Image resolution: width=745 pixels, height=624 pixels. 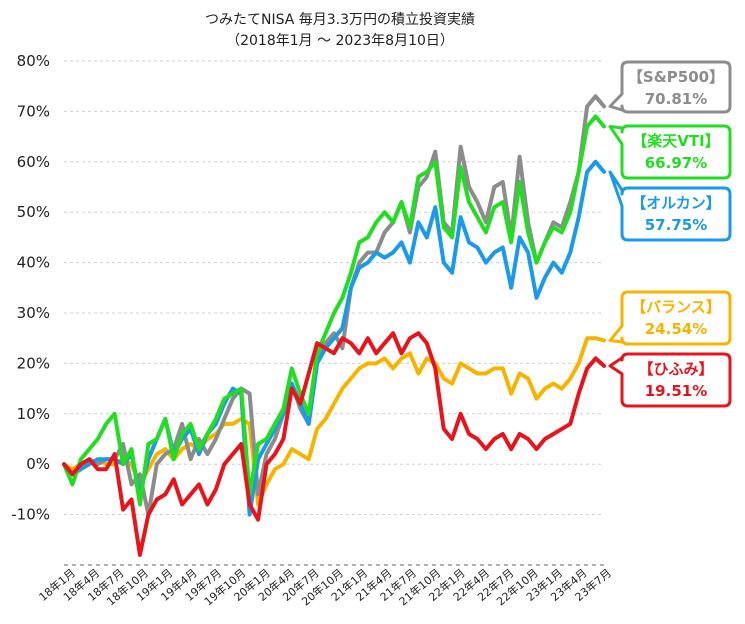 I want to click on callout-series-value: 57.75%, so click(x=676, y=225).